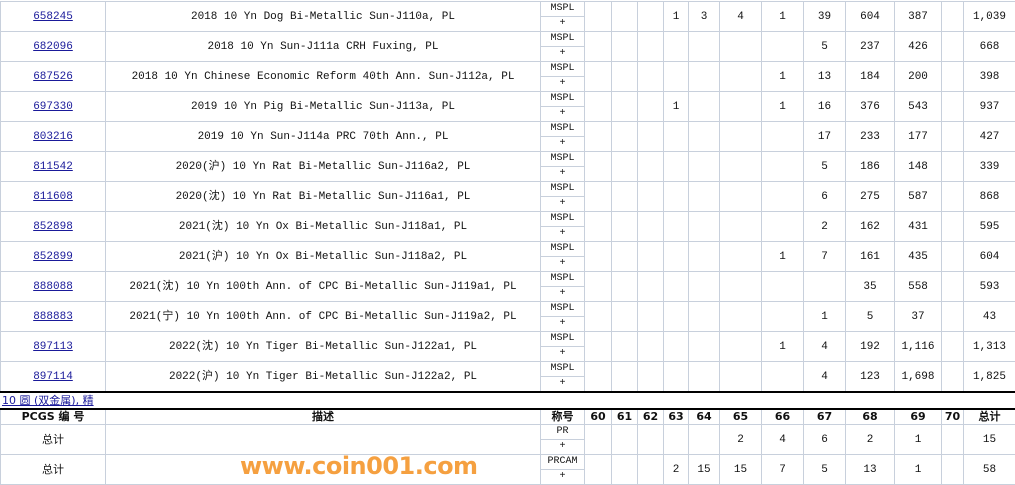 This screenshot has width=1015, height=485. Describe the element at coordinates (53, 470) in the screenshot. I see `total-label: 总计` at that location.